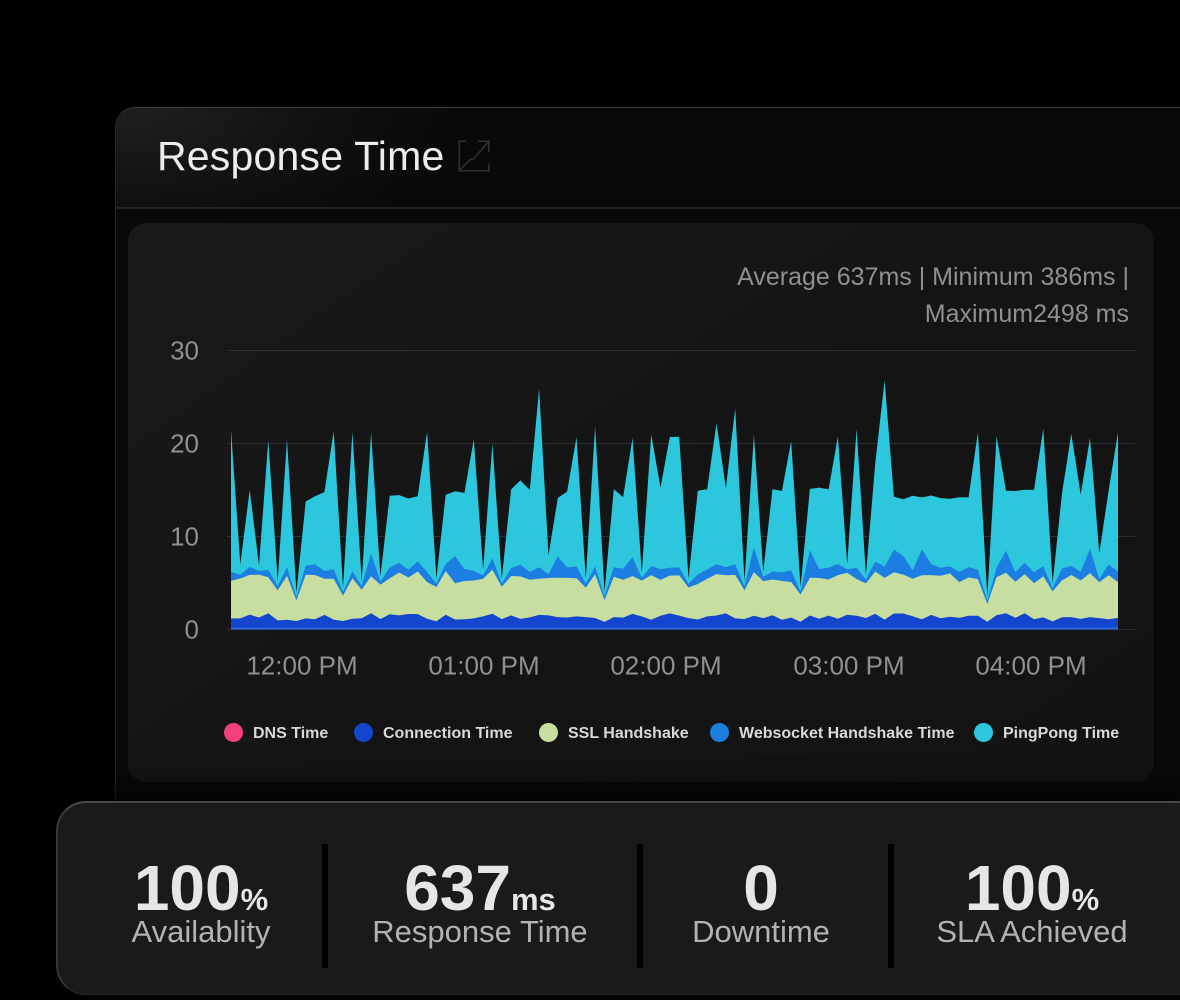  What do you see at coordinates (848, 666) in the screenshot?
I see `svg-text: 03:00 PM` at bounding box center [848, 666].